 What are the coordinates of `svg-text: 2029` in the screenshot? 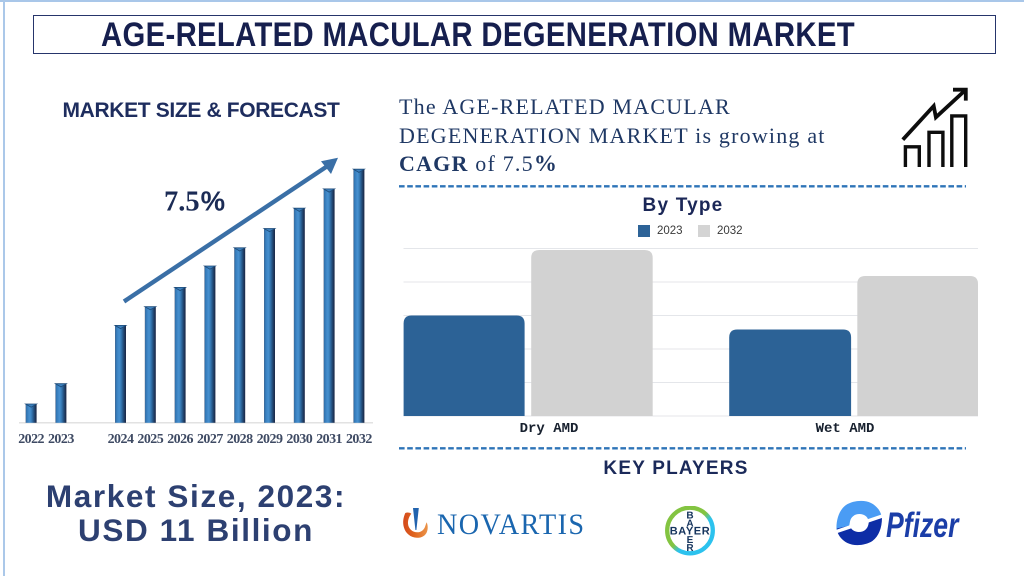 It's located at (270, 439).